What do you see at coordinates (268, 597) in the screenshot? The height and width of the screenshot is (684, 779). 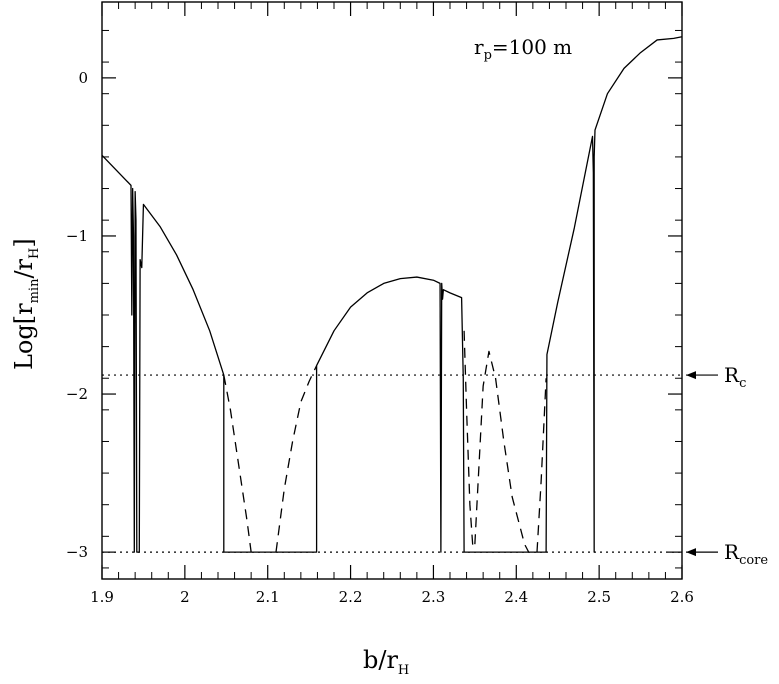 I see `x-tick-label: 2.1` at bounding box center [268, 597].